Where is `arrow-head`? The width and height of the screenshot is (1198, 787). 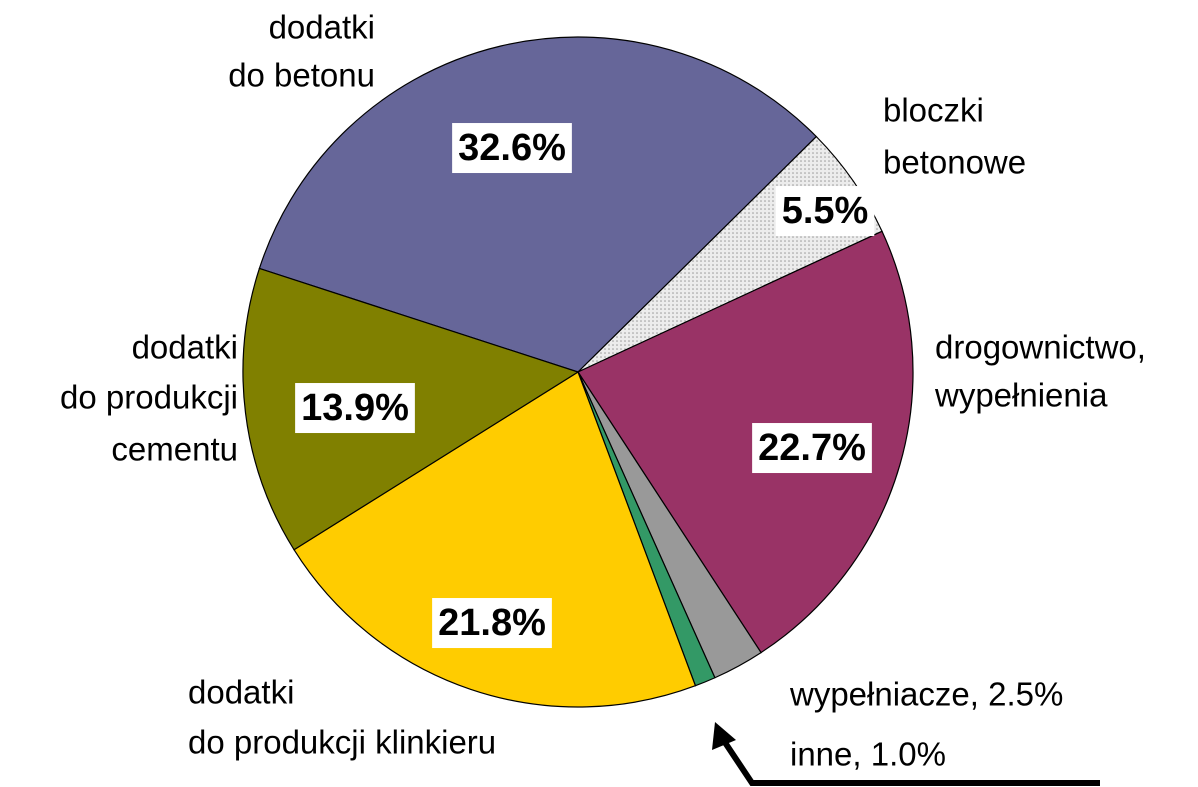 arrow-head is located at coordinates (724, 736).